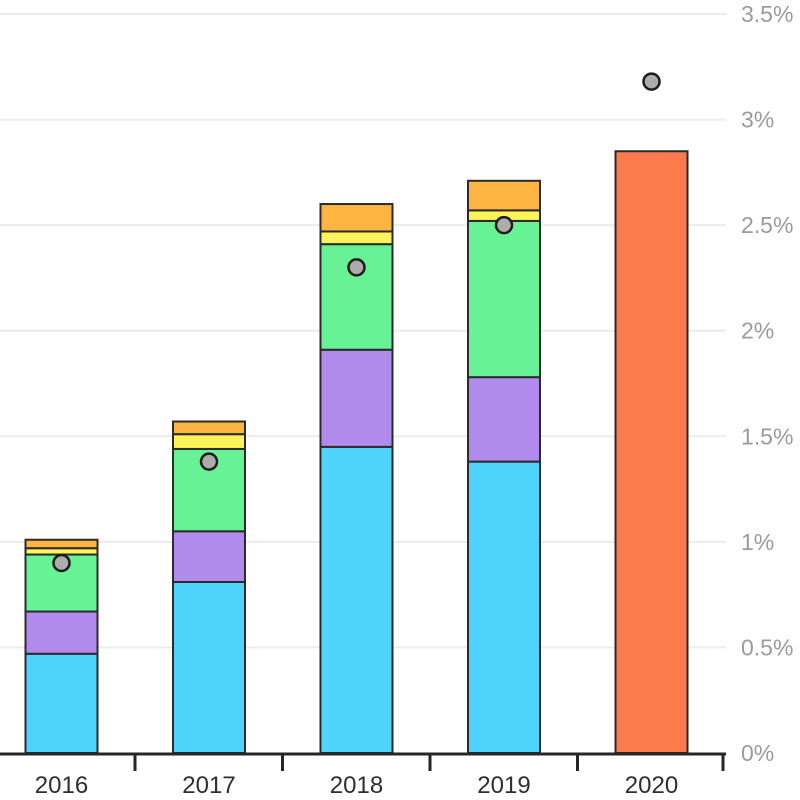 The height and width of the screenshot is (800, 800). I want to click on y-axis-label: 0%, so click(757, 753).